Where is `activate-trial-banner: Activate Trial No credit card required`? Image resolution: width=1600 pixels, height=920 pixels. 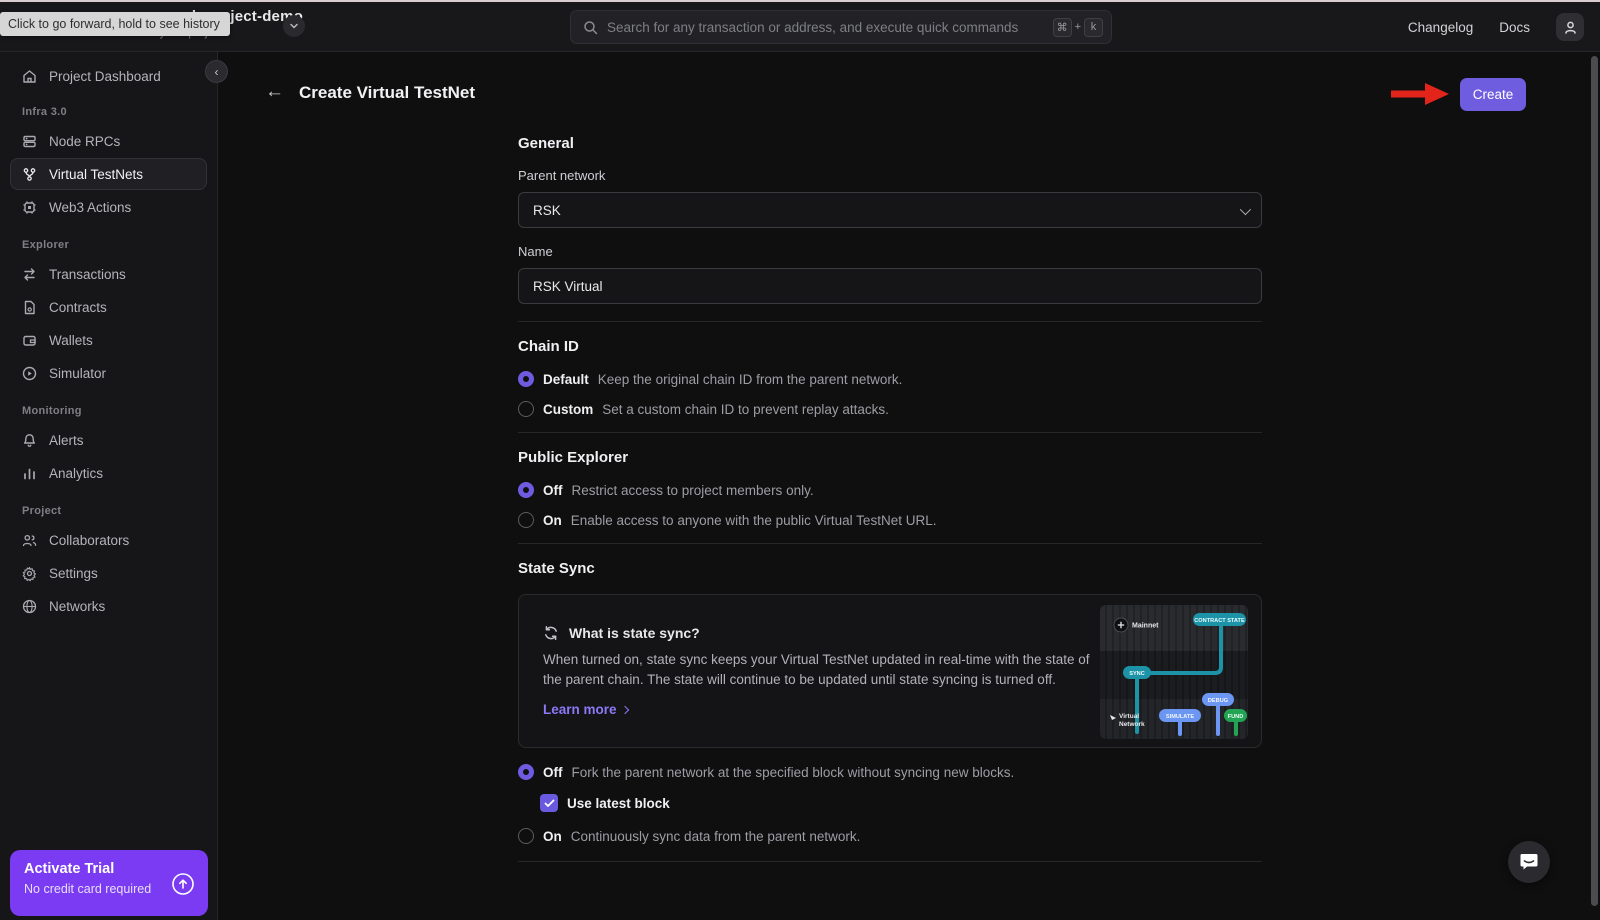
activate-trial-banner: Activate Trial No credit card required is located at coordinates (109, 883).